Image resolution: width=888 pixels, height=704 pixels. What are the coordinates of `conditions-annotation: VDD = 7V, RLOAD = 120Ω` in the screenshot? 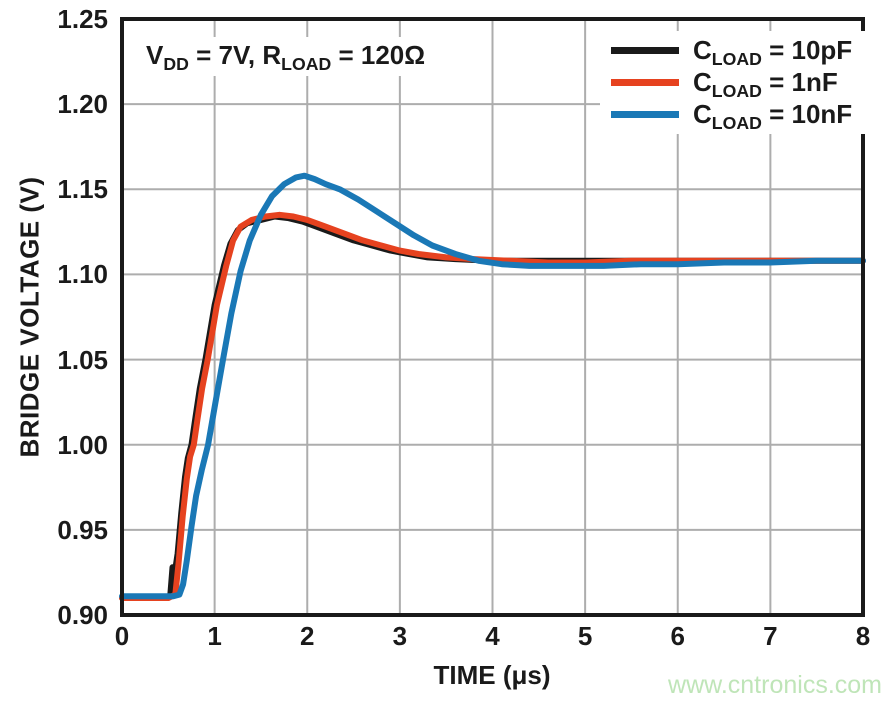 It's located at (286, 56).